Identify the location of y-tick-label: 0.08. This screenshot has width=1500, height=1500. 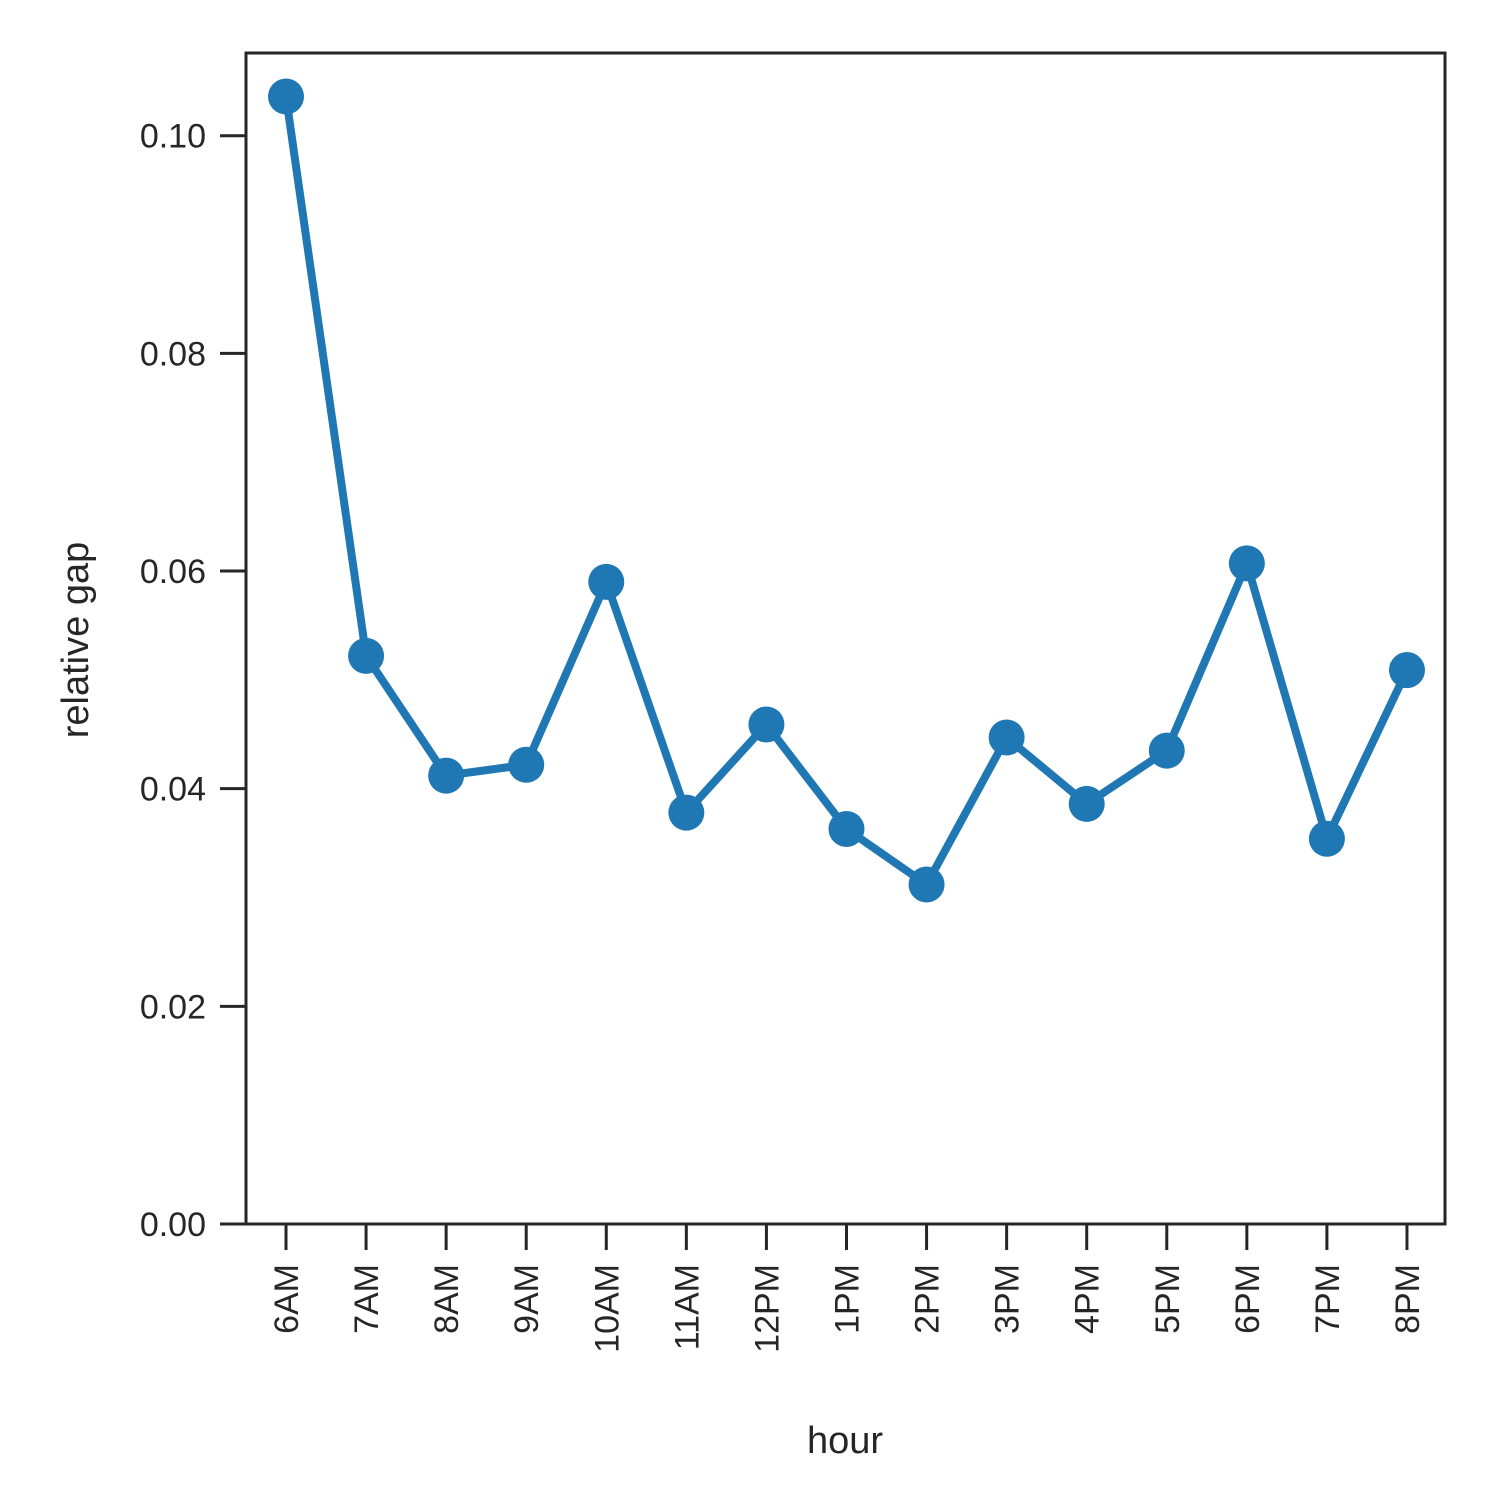
(173, 354).